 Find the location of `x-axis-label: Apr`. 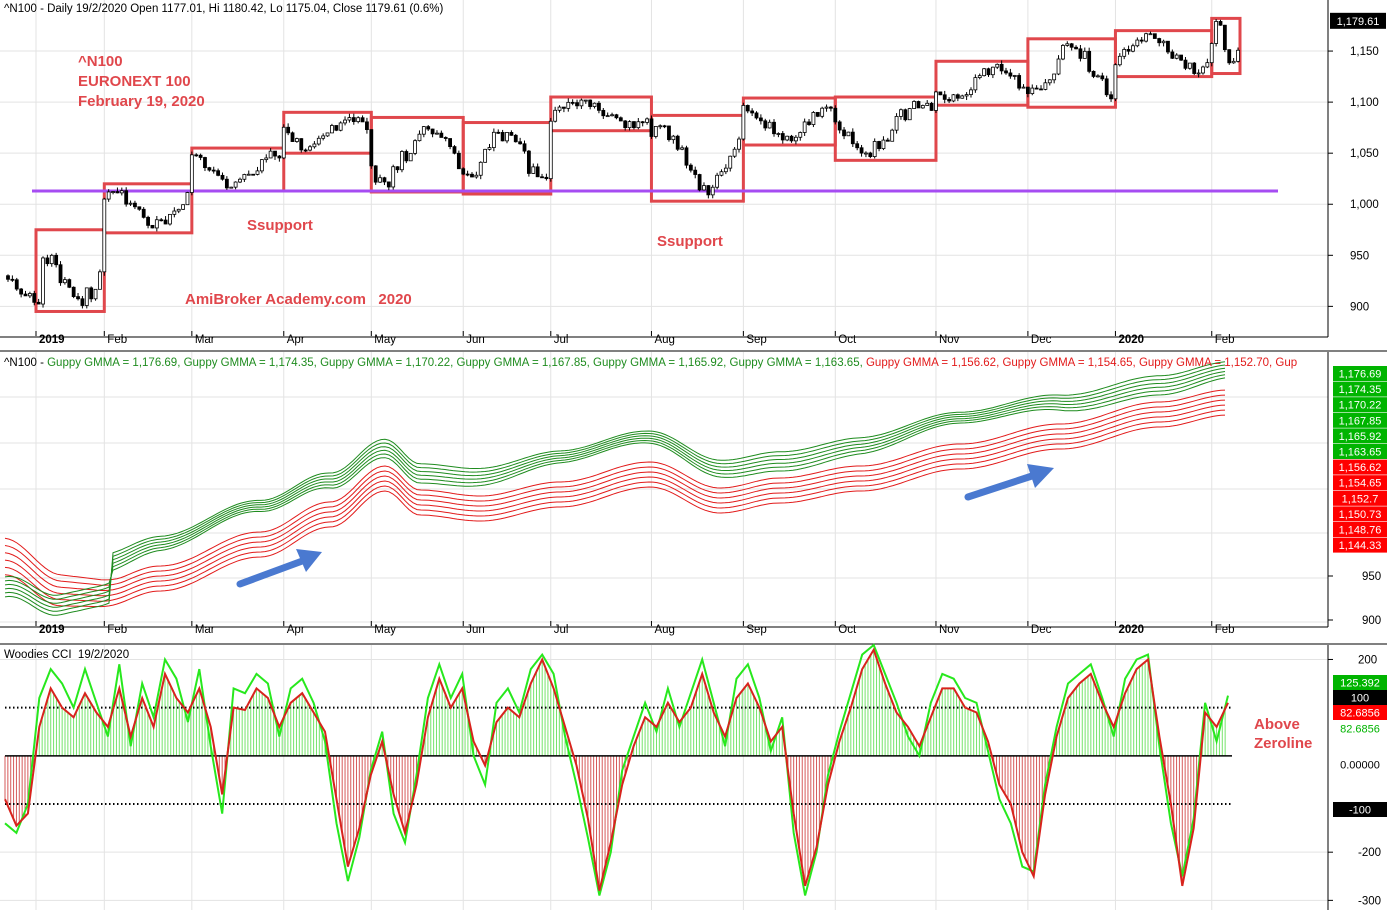

x-axis-label: Apr is located at coordinates (296, 630).